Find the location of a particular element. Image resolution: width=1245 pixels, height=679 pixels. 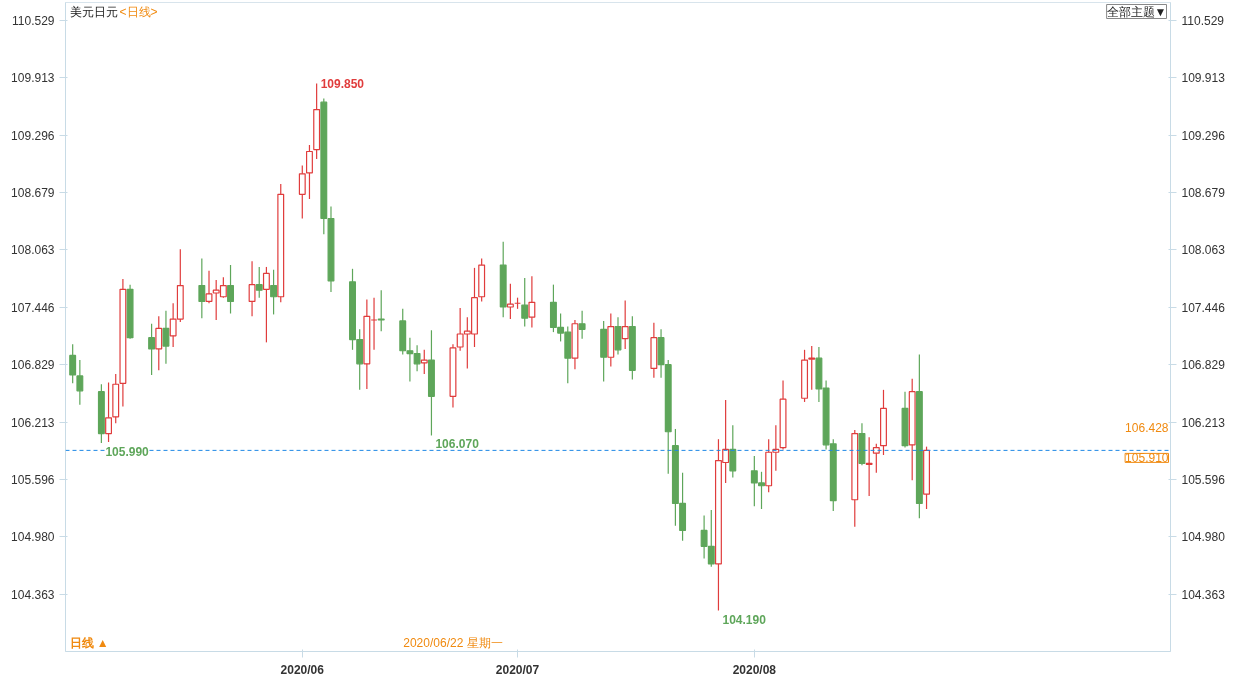

y-tick-label: 105.596 is located at coordinates (33, 480).